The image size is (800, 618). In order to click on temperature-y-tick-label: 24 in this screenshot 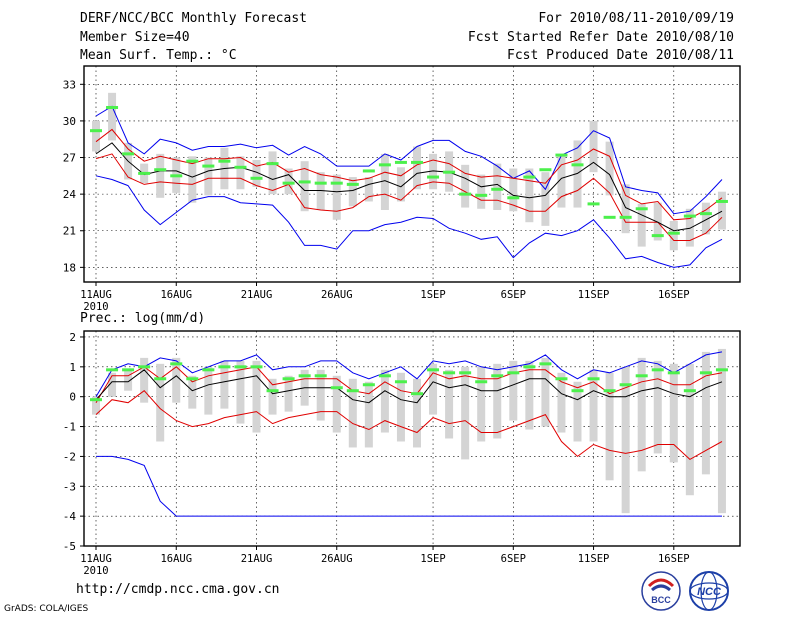, I will do `click(70, 194)`.